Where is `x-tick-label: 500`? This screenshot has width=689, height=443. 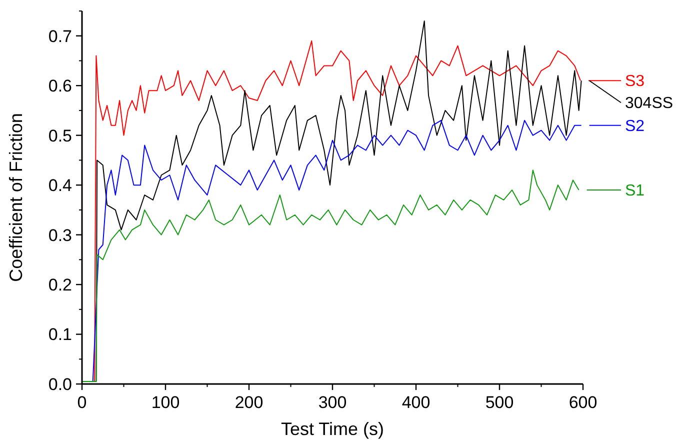 x-tick-label: 500 is located at coordinates (499, 402).